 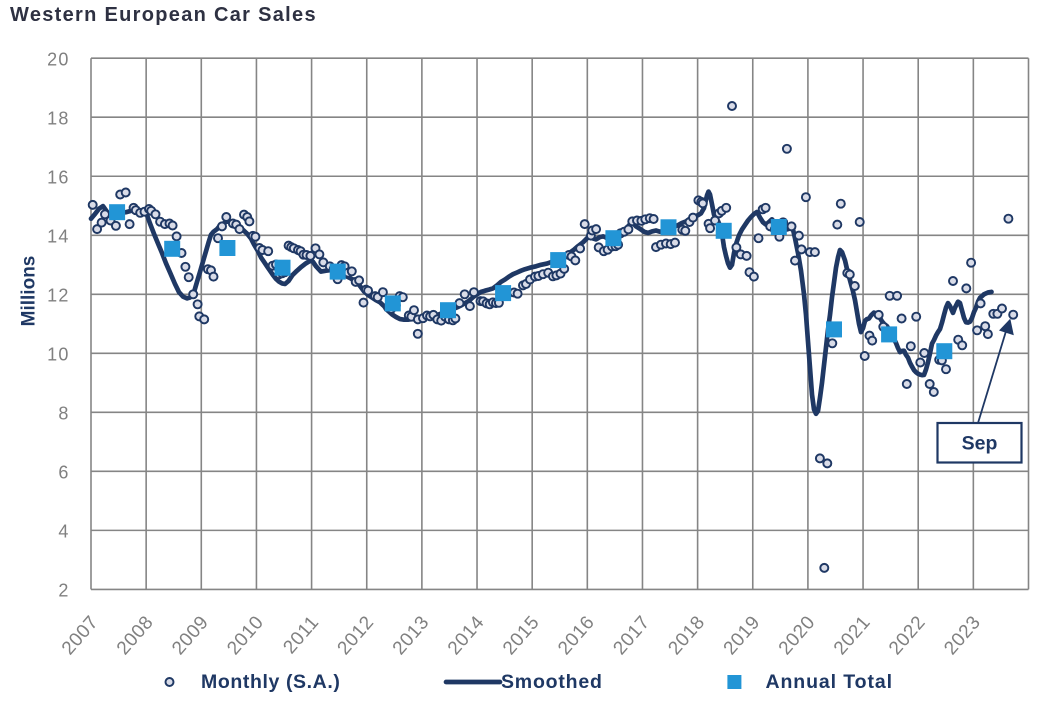 I want to click on svg-text: 2014, so click(x=466, y=635).